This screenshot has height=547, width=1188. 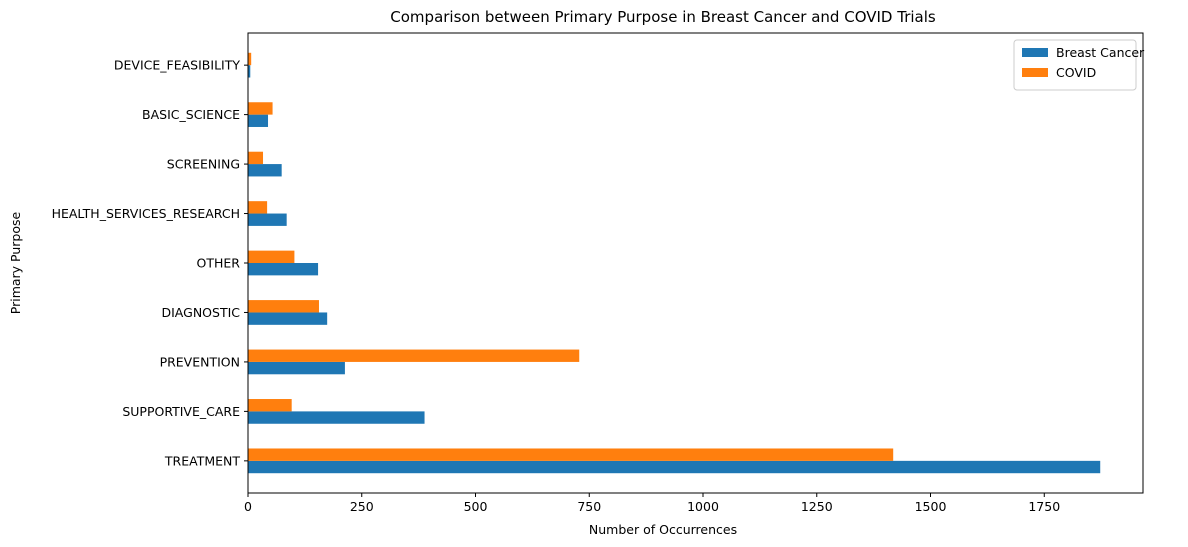 I want to click on y-axis-label: Primary Purpose, so click(x=15, y=262).